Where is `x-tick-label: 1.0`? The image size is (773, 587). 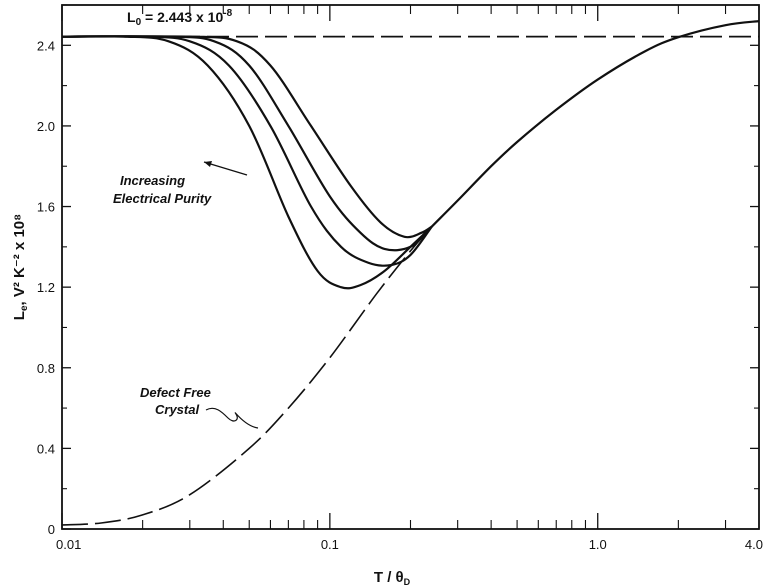
x-tick-label: 1.0 is located at coordinates (598, 544).